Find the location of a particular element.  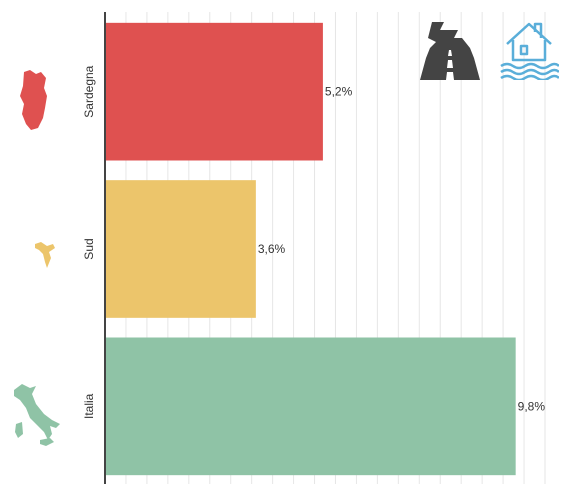

category-label-italia: Italia is located at coordinates (89, 406).